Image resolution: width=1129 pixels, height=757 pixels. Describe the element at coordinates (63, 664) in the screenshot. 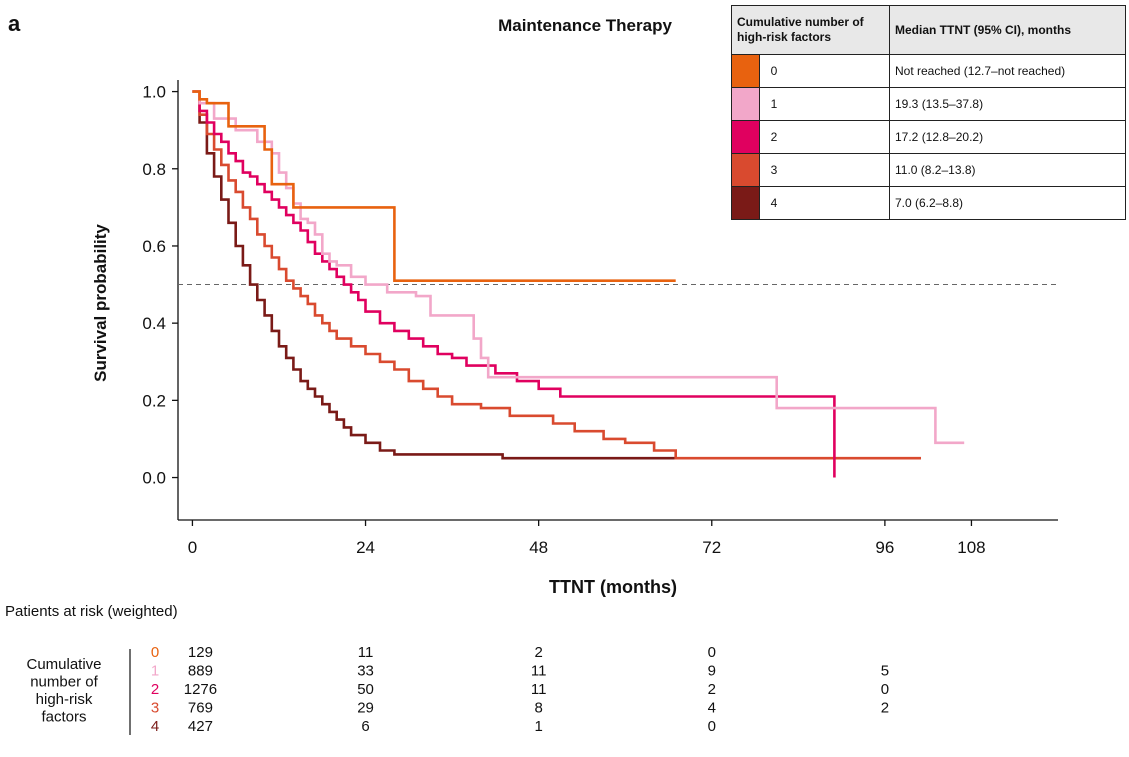

I see `at-risk-group-label: Cumulative` at that location.